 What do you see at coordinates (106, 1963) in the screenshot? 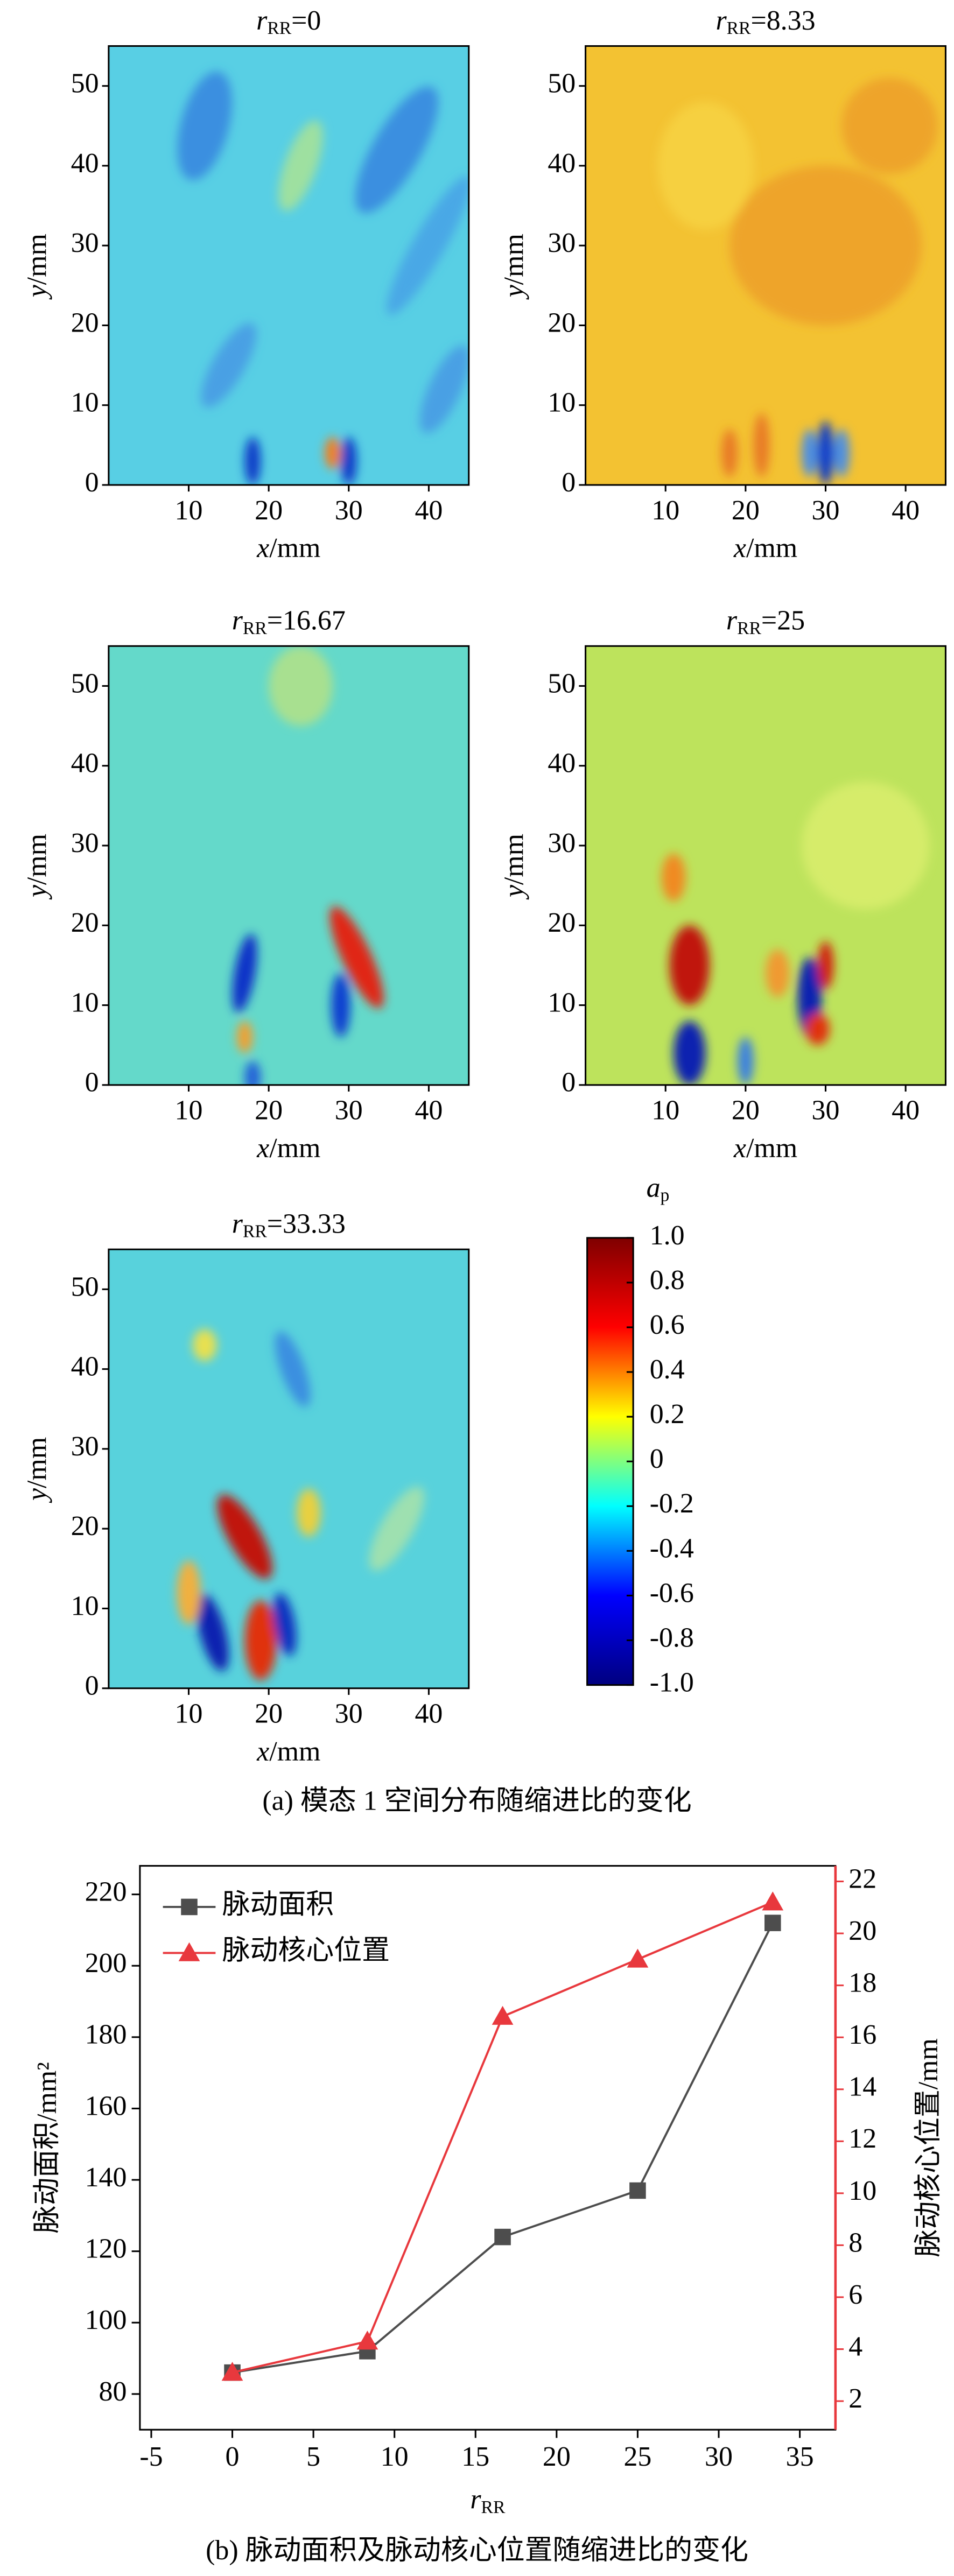
I see `y-tick-label: 200` at bounding box center [106, 1963].